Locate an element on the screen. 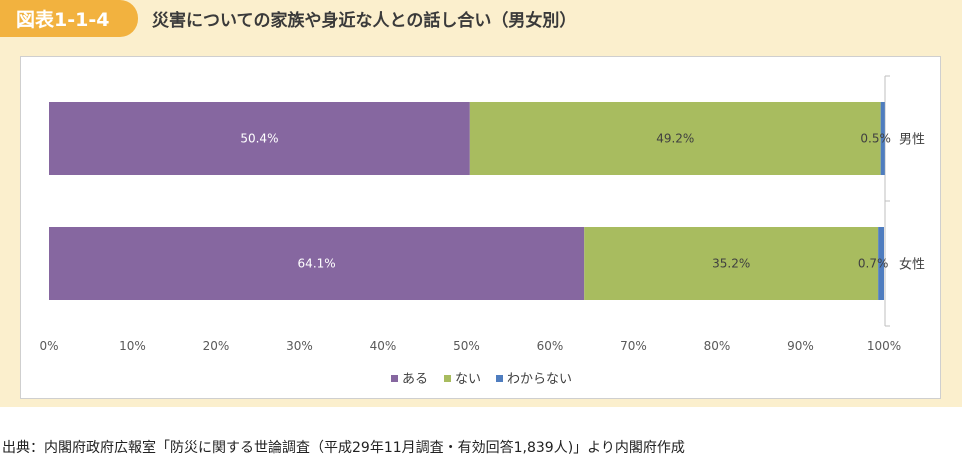 The width and height of the screenshot is (962, 461). category-label: 女性 is located at coordinates (912, 265).